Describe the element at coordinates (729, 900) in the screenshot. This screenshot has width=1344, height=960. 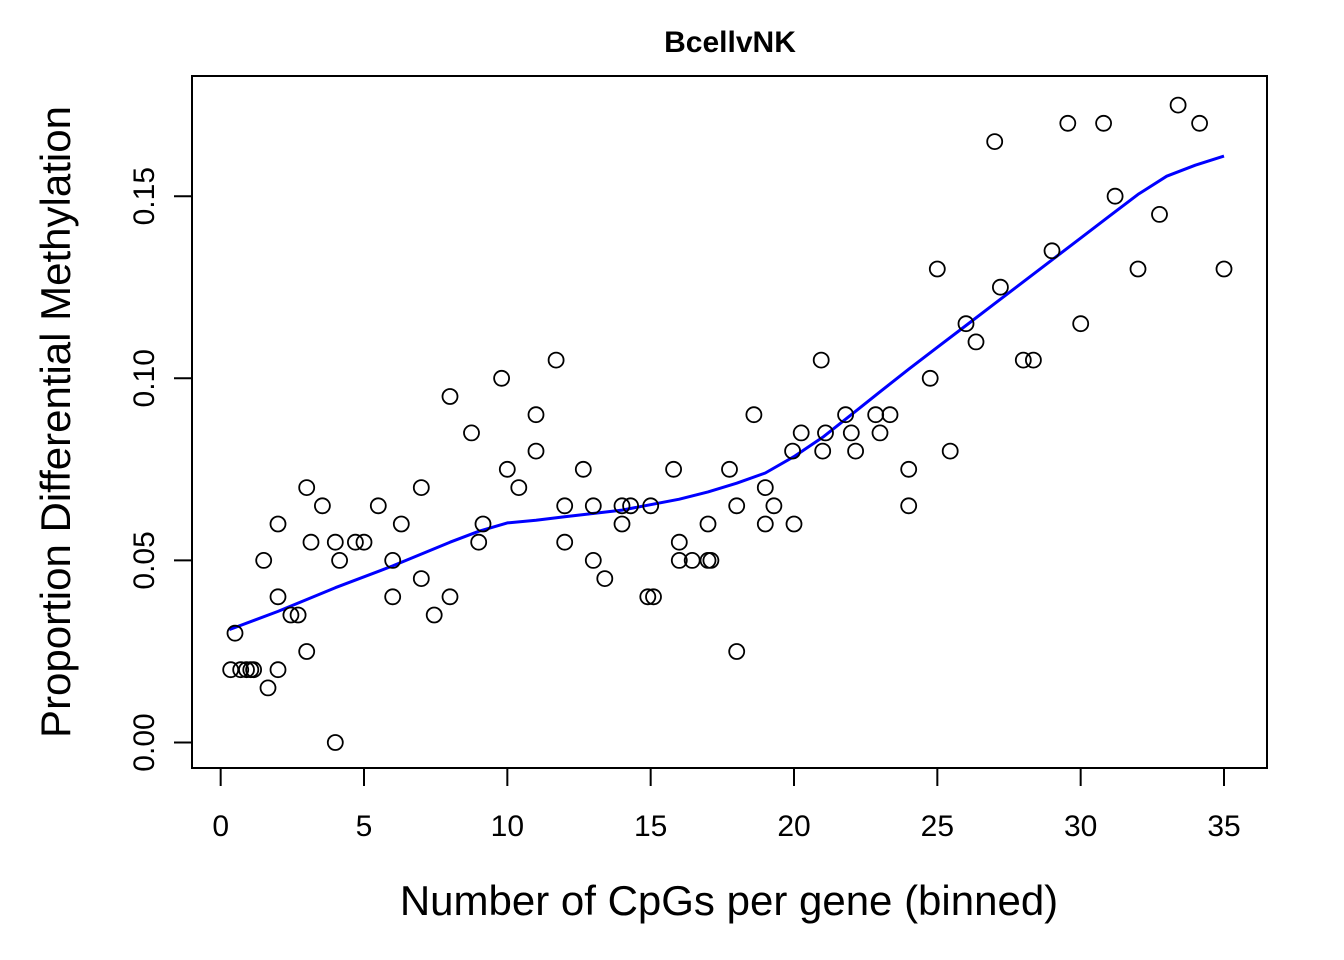
I see `x-axis-title: Number of CpGs per gene (binned)` at that location.